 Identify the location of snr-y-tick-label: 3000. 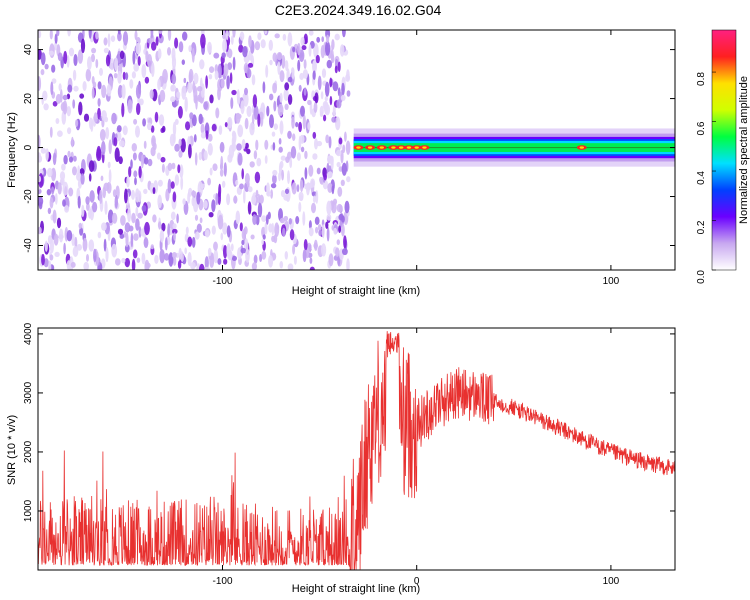
(28, 392).